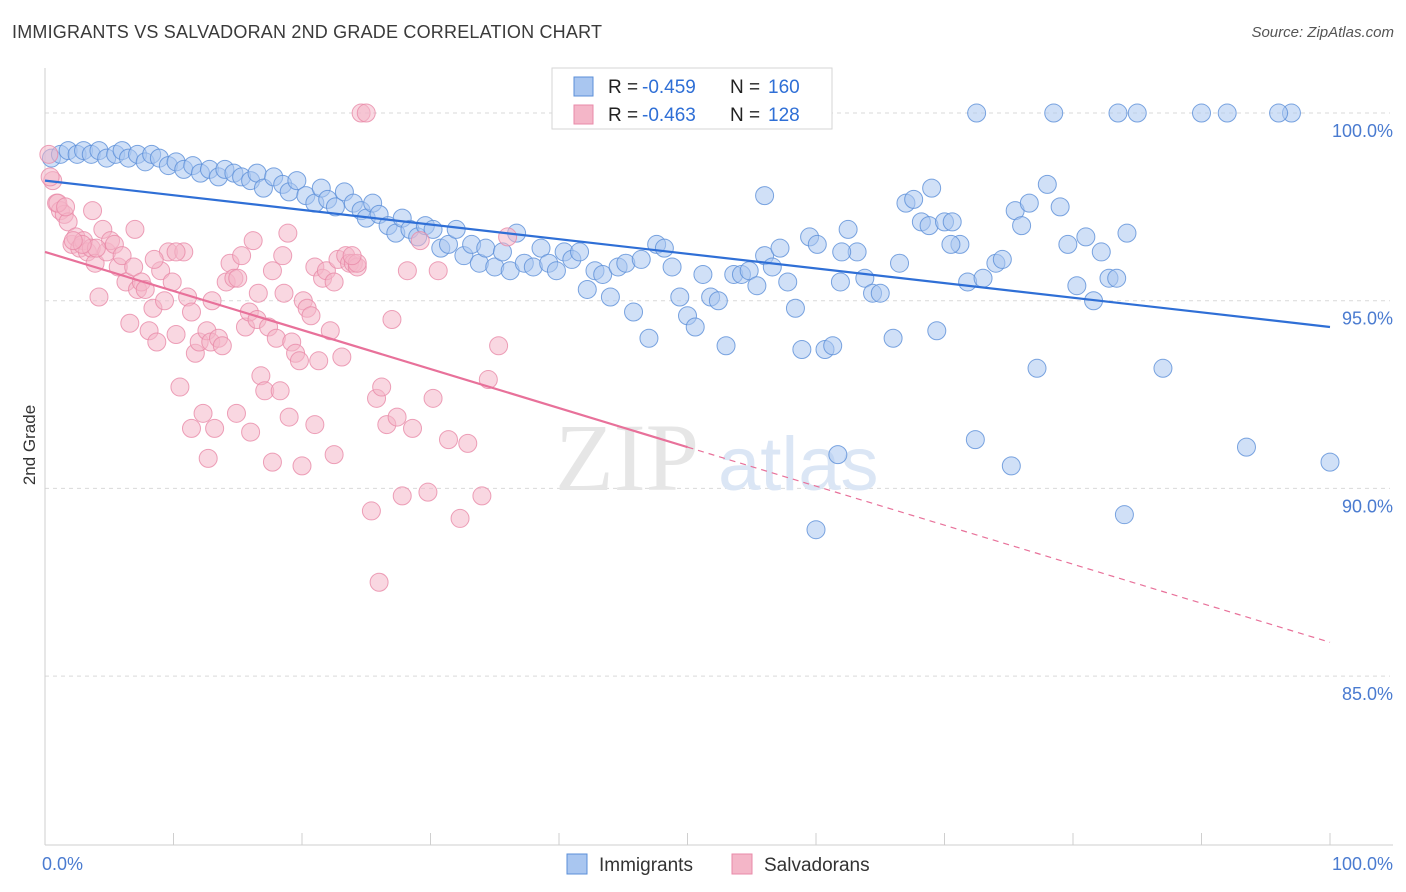 The height and width of the screenshot is (892, 1406). I want to click on x-tick-label-0: 0.0%, so click(62, 864).